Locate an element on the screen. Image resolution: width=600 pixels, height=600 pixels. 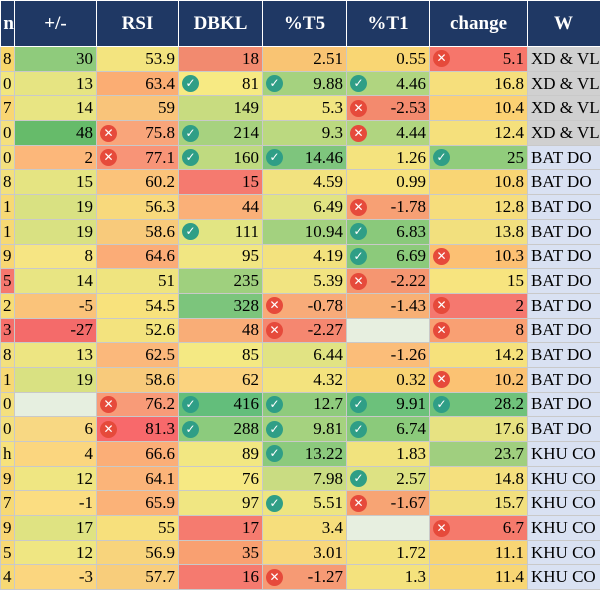
cell-rsi: 55 is located at coordinates (137, 528).